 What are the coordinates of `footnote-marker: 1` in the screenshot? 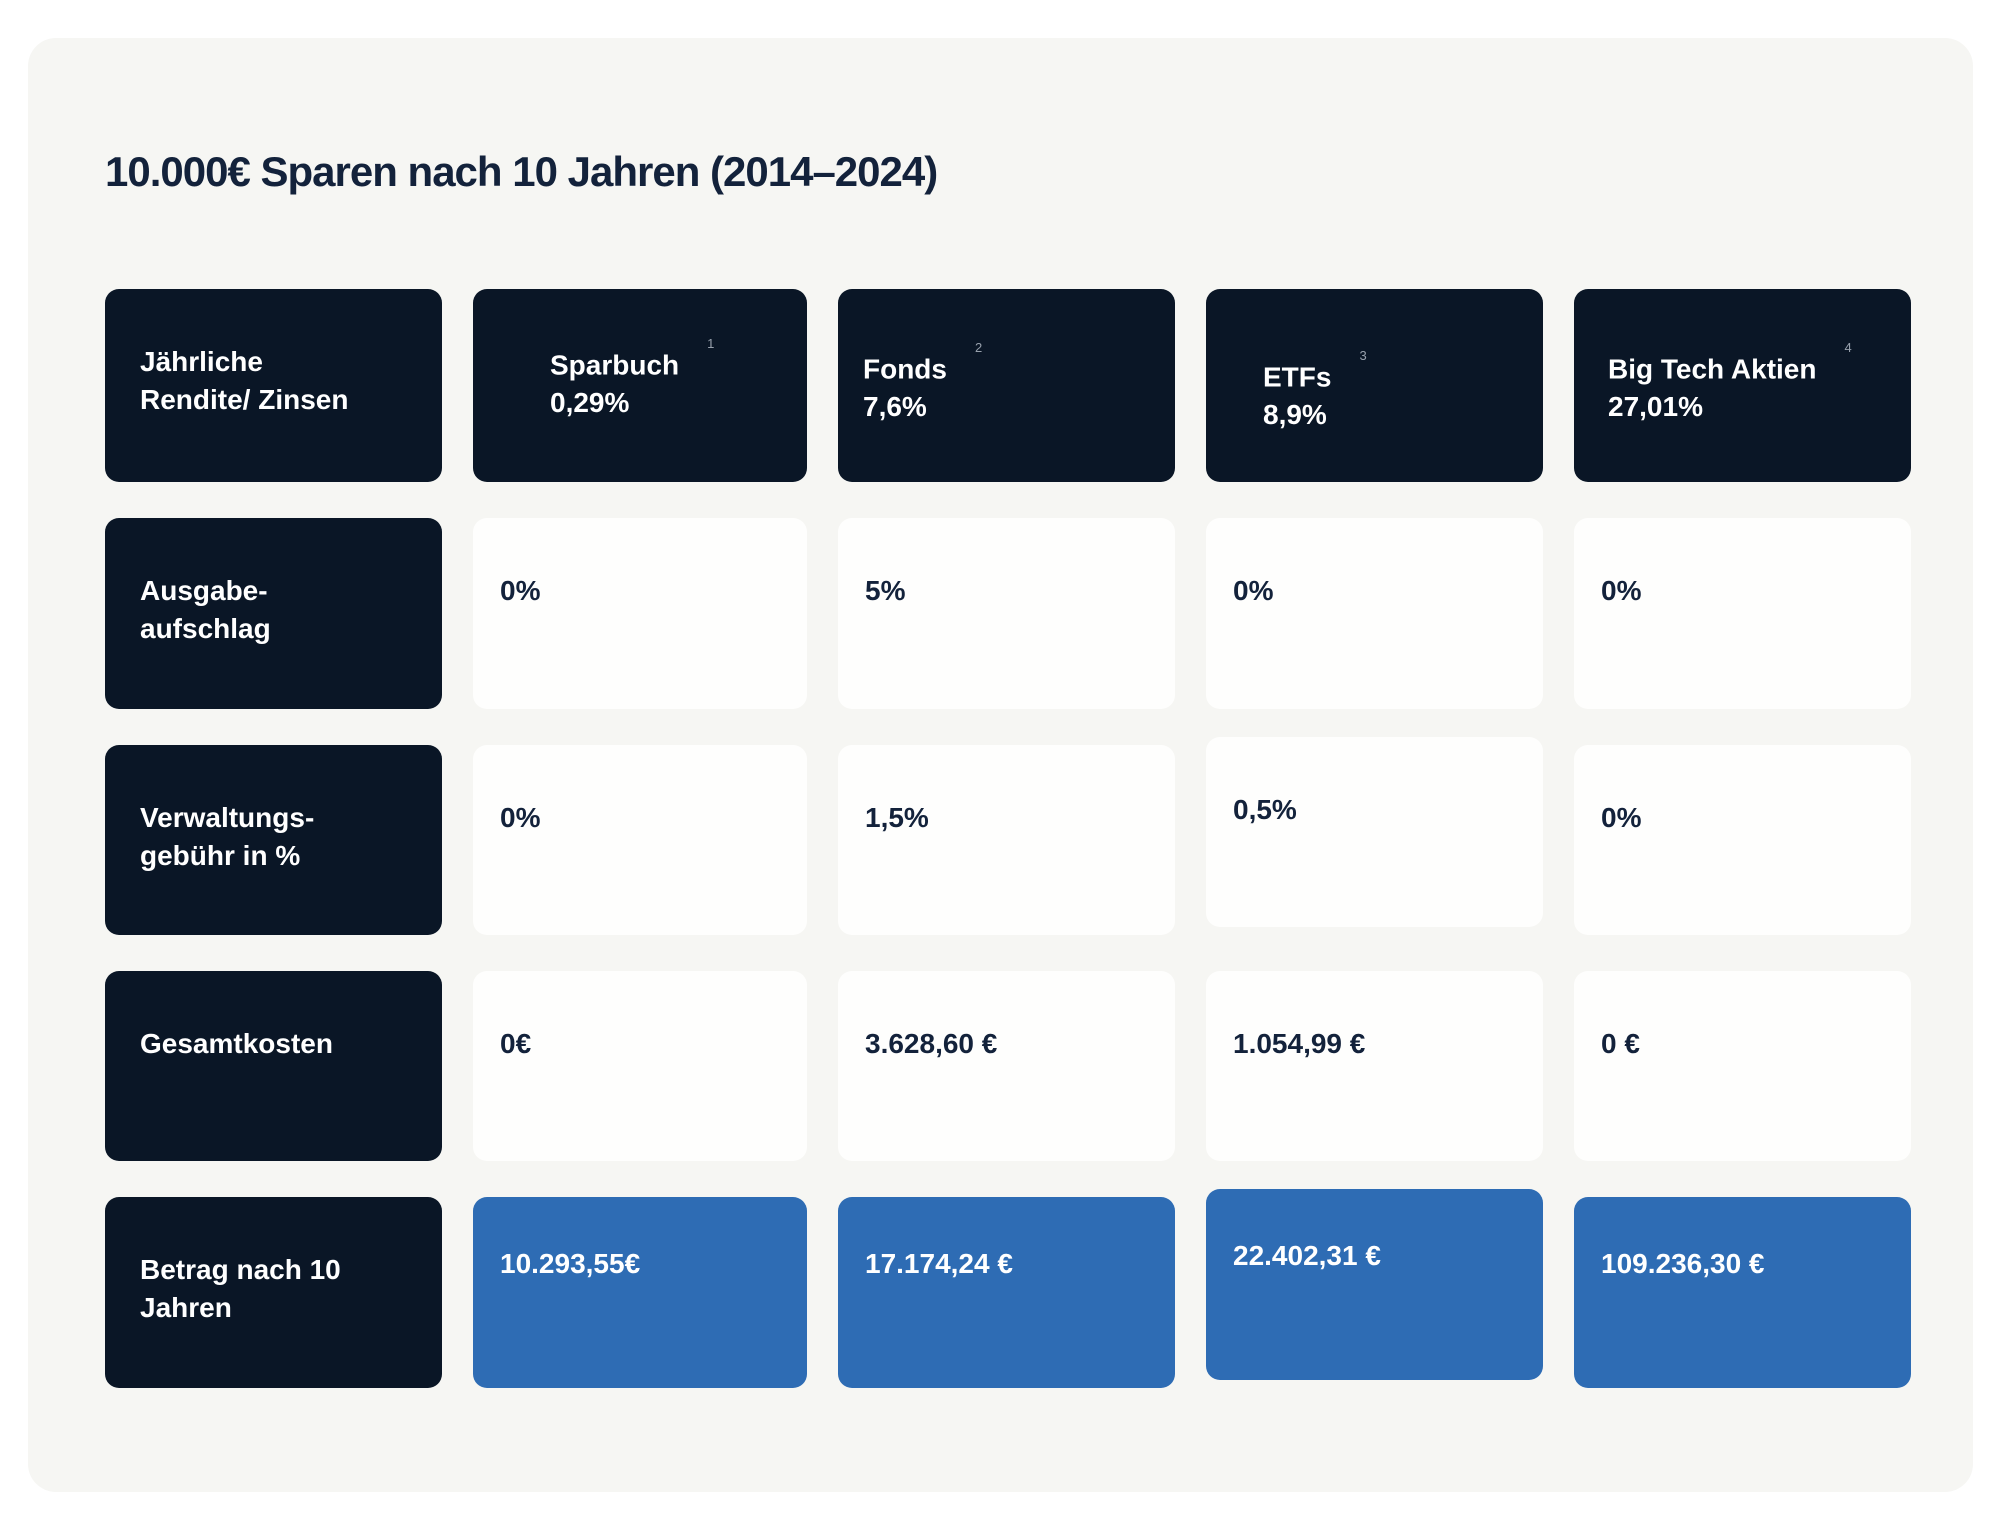 It's located at (711, 343).